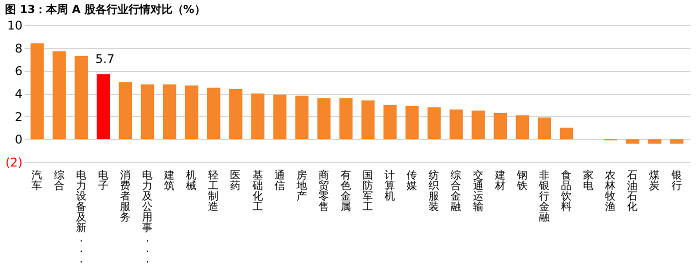 The height and width of the screenshot is (269, 700). I want to click on y-tick-label: 6, so click(18, 71).